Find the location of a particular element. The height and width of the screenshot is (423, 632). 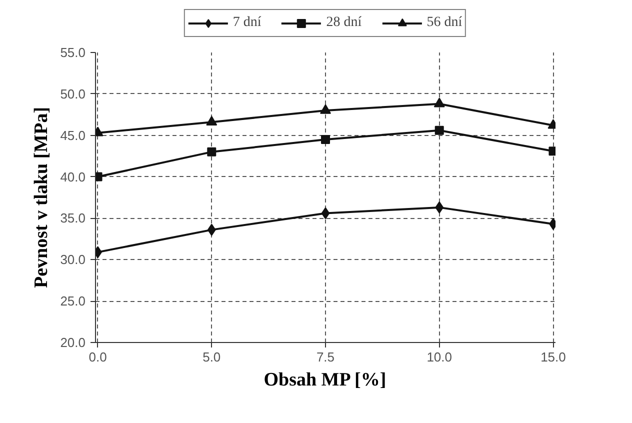

legend-label: 56 dní is located at coordinates (444, 23).